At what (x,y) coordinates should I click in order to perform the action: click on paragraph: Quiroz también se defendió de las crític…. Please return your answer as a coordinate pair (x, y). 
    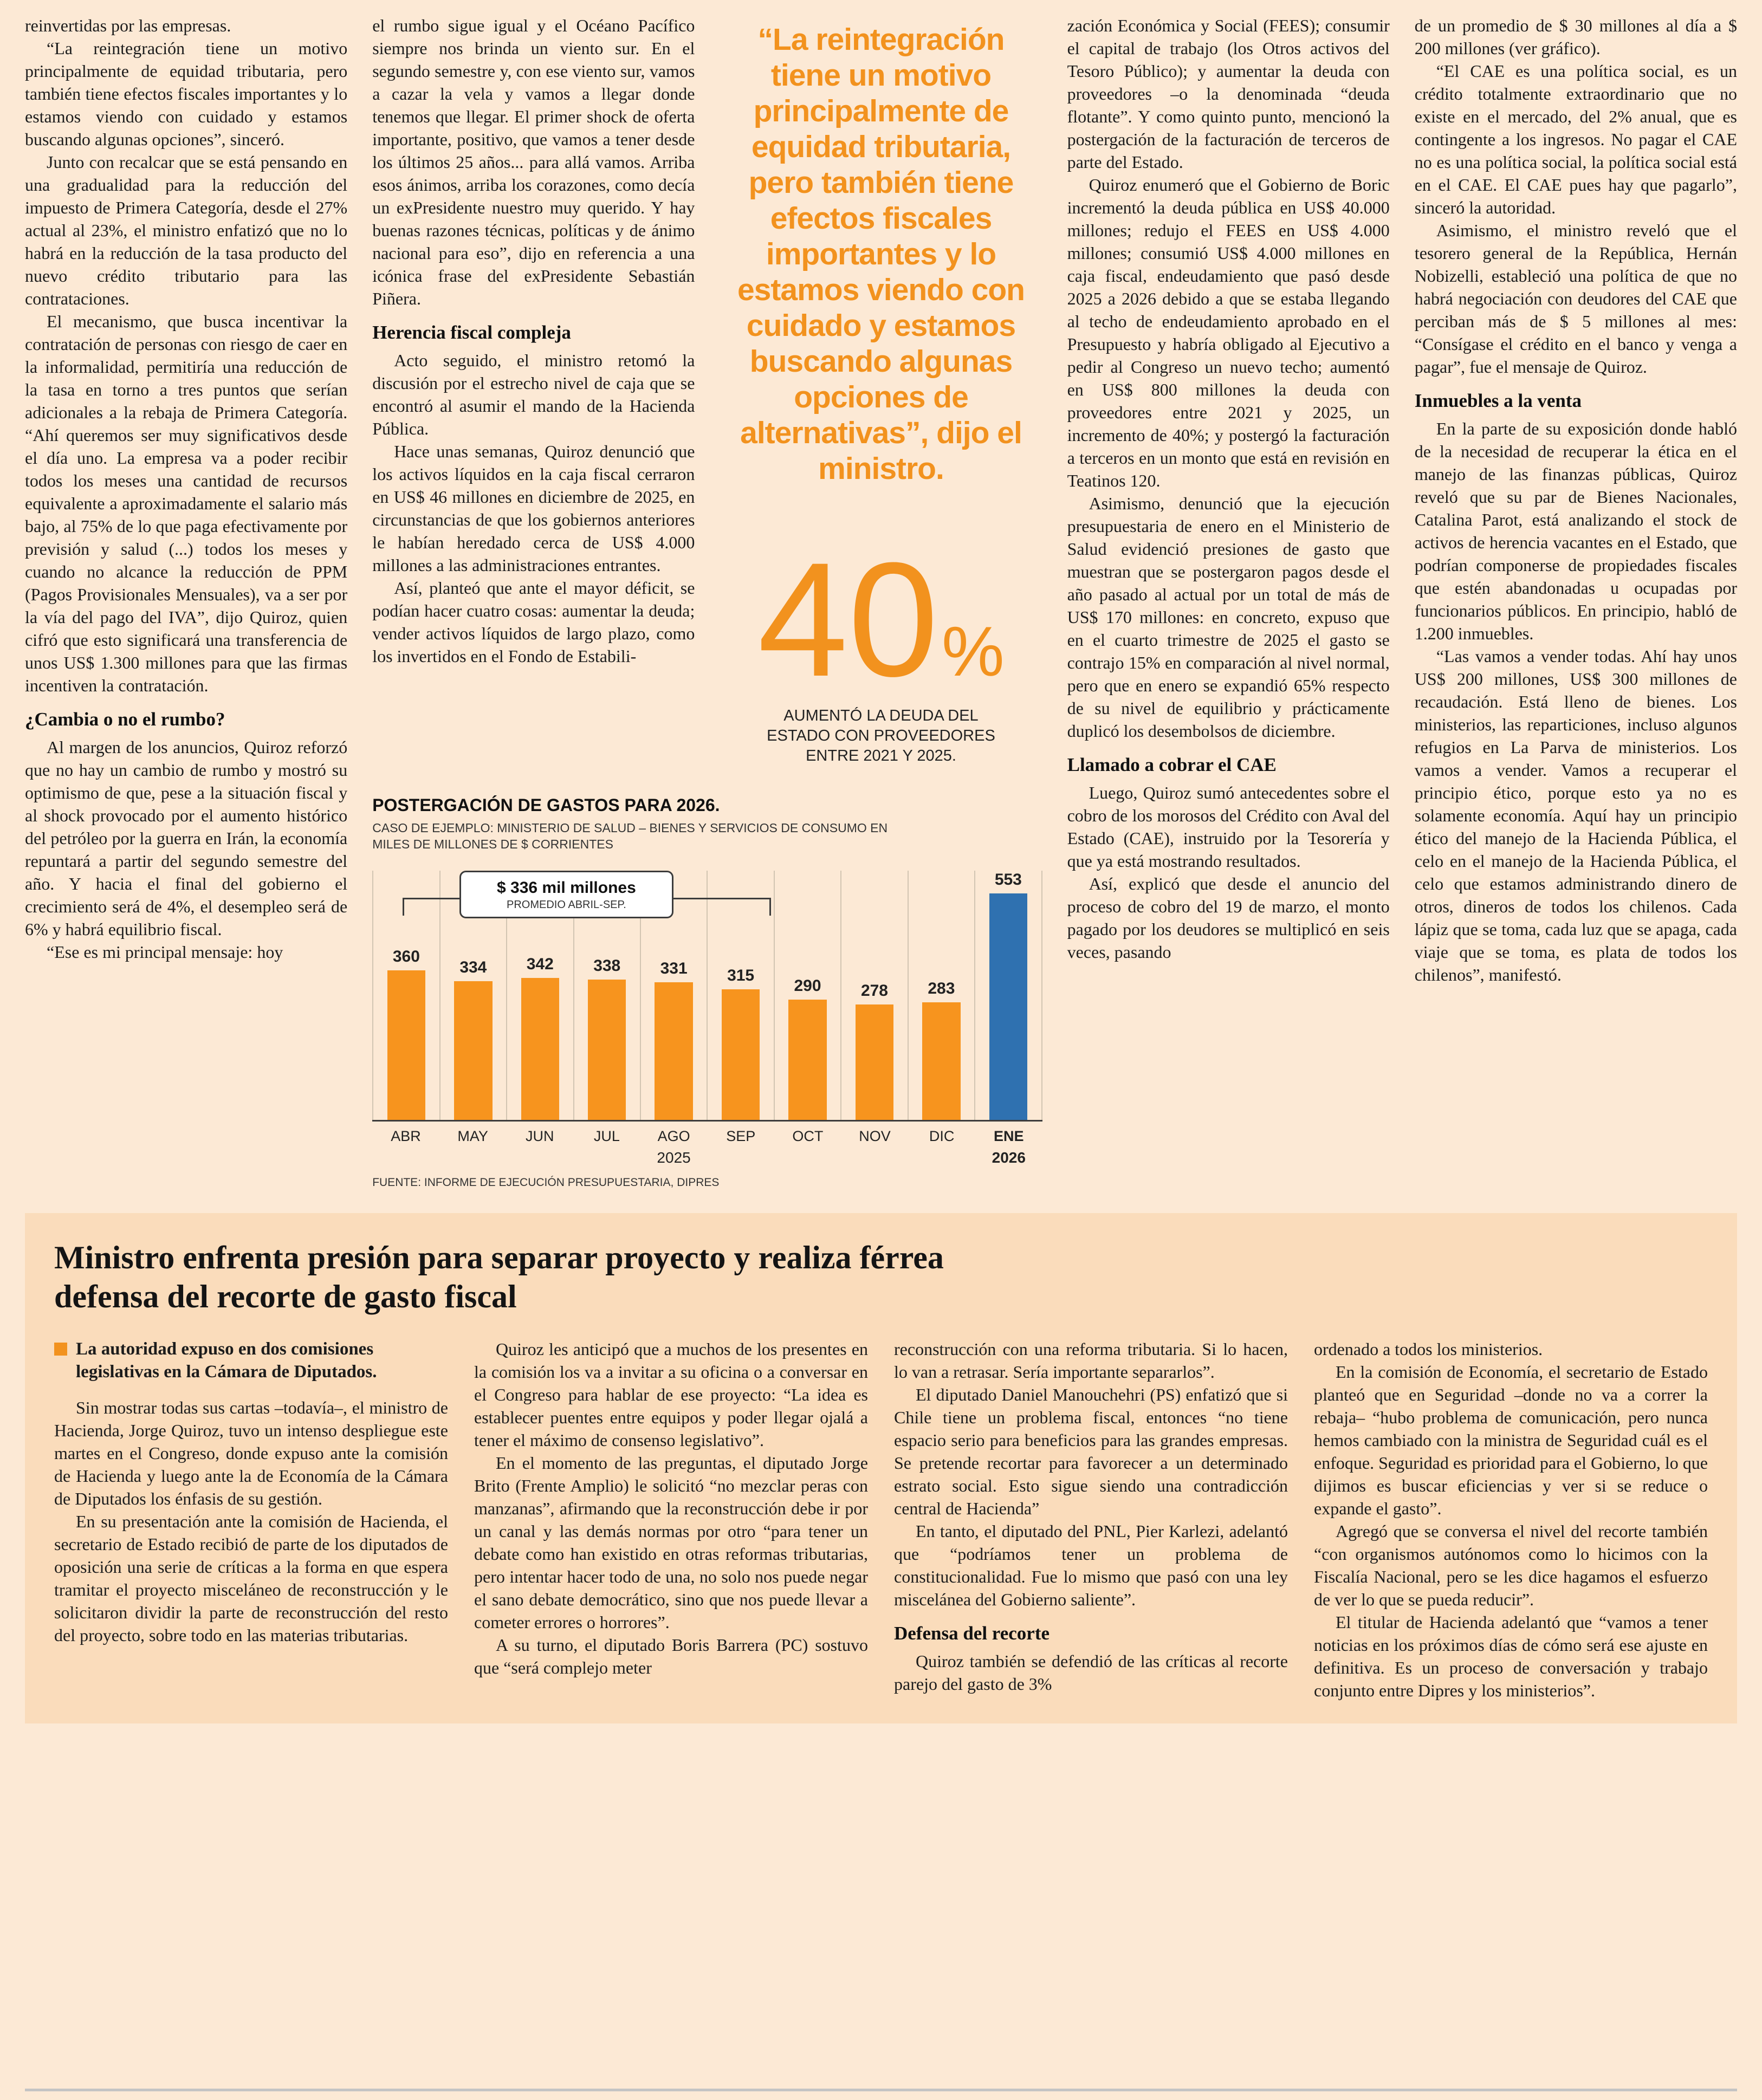
    Looking at the image, I should click on (1091, 1672).